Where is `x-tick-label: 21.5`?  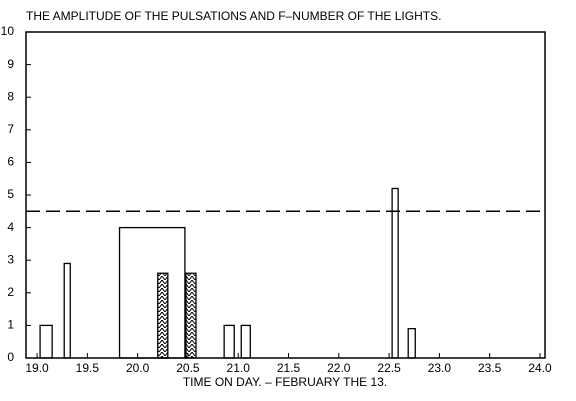 x-tick-label: 21.5 is located at coordinates (289, 368).